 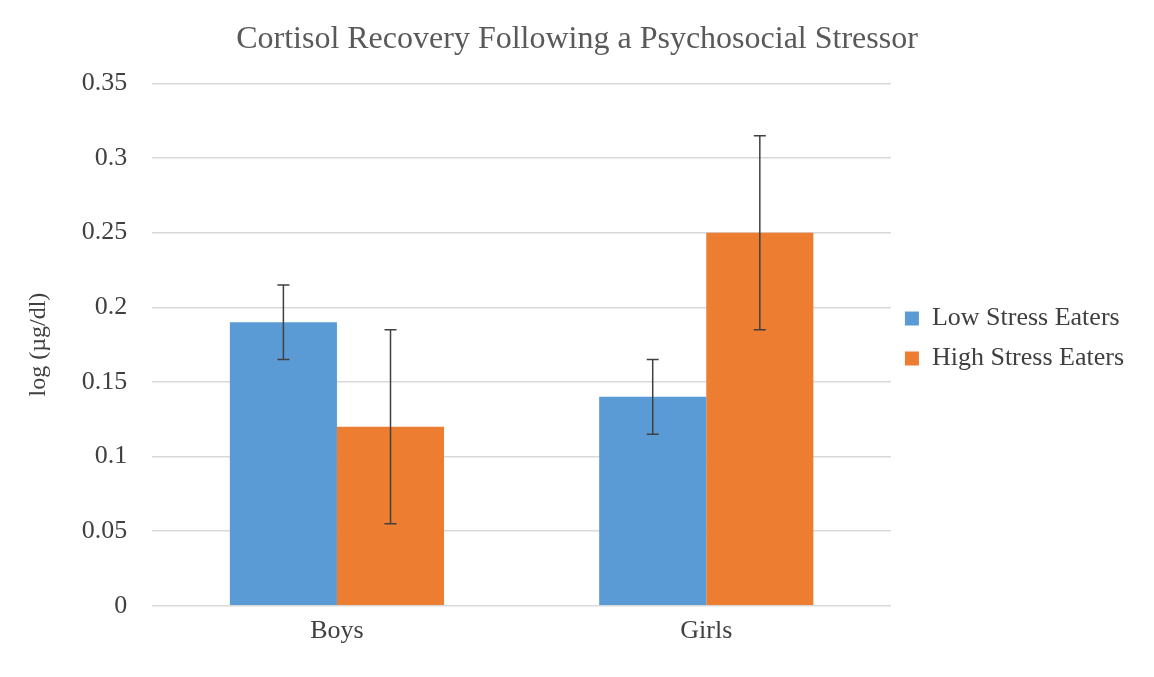 What do you see at coordinates (337, 630) in the screenshot?
I see `x-tick-label: Boys` at bounding box center [337, 630].